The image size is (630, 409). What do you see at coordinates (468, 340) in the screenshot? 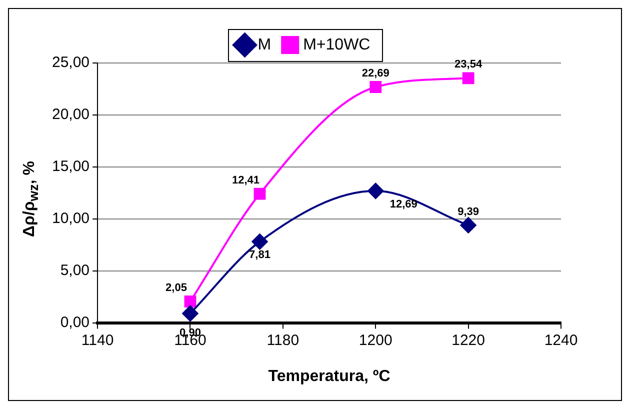
I see `x-tick-label: 1220` at bounding box center [468, 340].